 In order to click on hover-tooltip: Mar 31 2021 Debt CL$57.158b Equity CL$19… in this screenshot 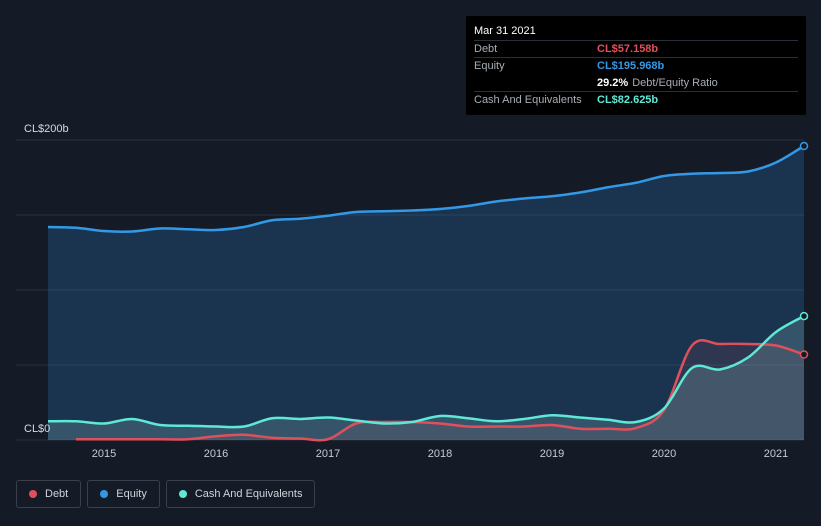, I will do `click(636, 65)`.